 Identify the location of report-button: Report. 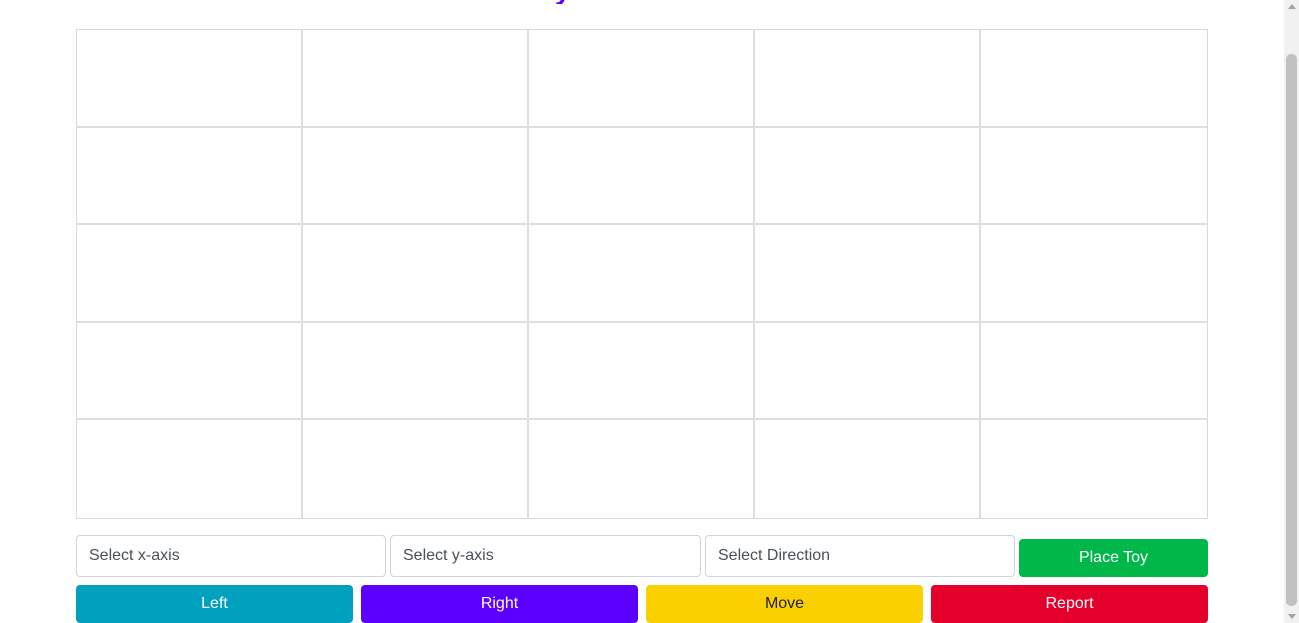
(1069, 604).